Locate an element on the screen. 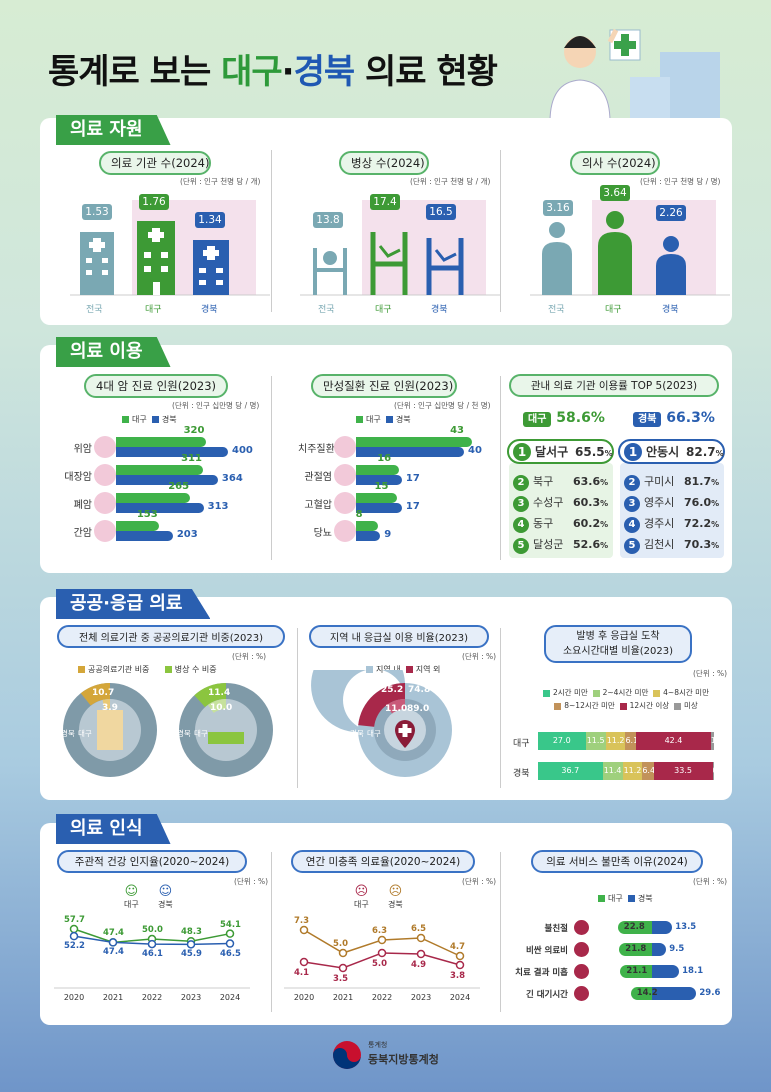 The width and height of the screenshot is (771, 1092). top5-item: 2 북구 63.6% is located at coordinates (562, 482).